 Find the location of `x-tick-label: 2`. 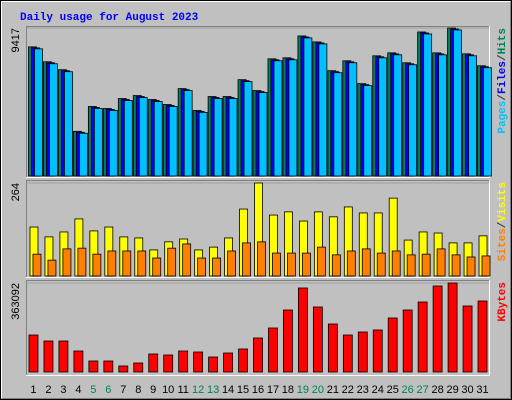

x-tick-label: 2 is located at coordinates (48, 390).